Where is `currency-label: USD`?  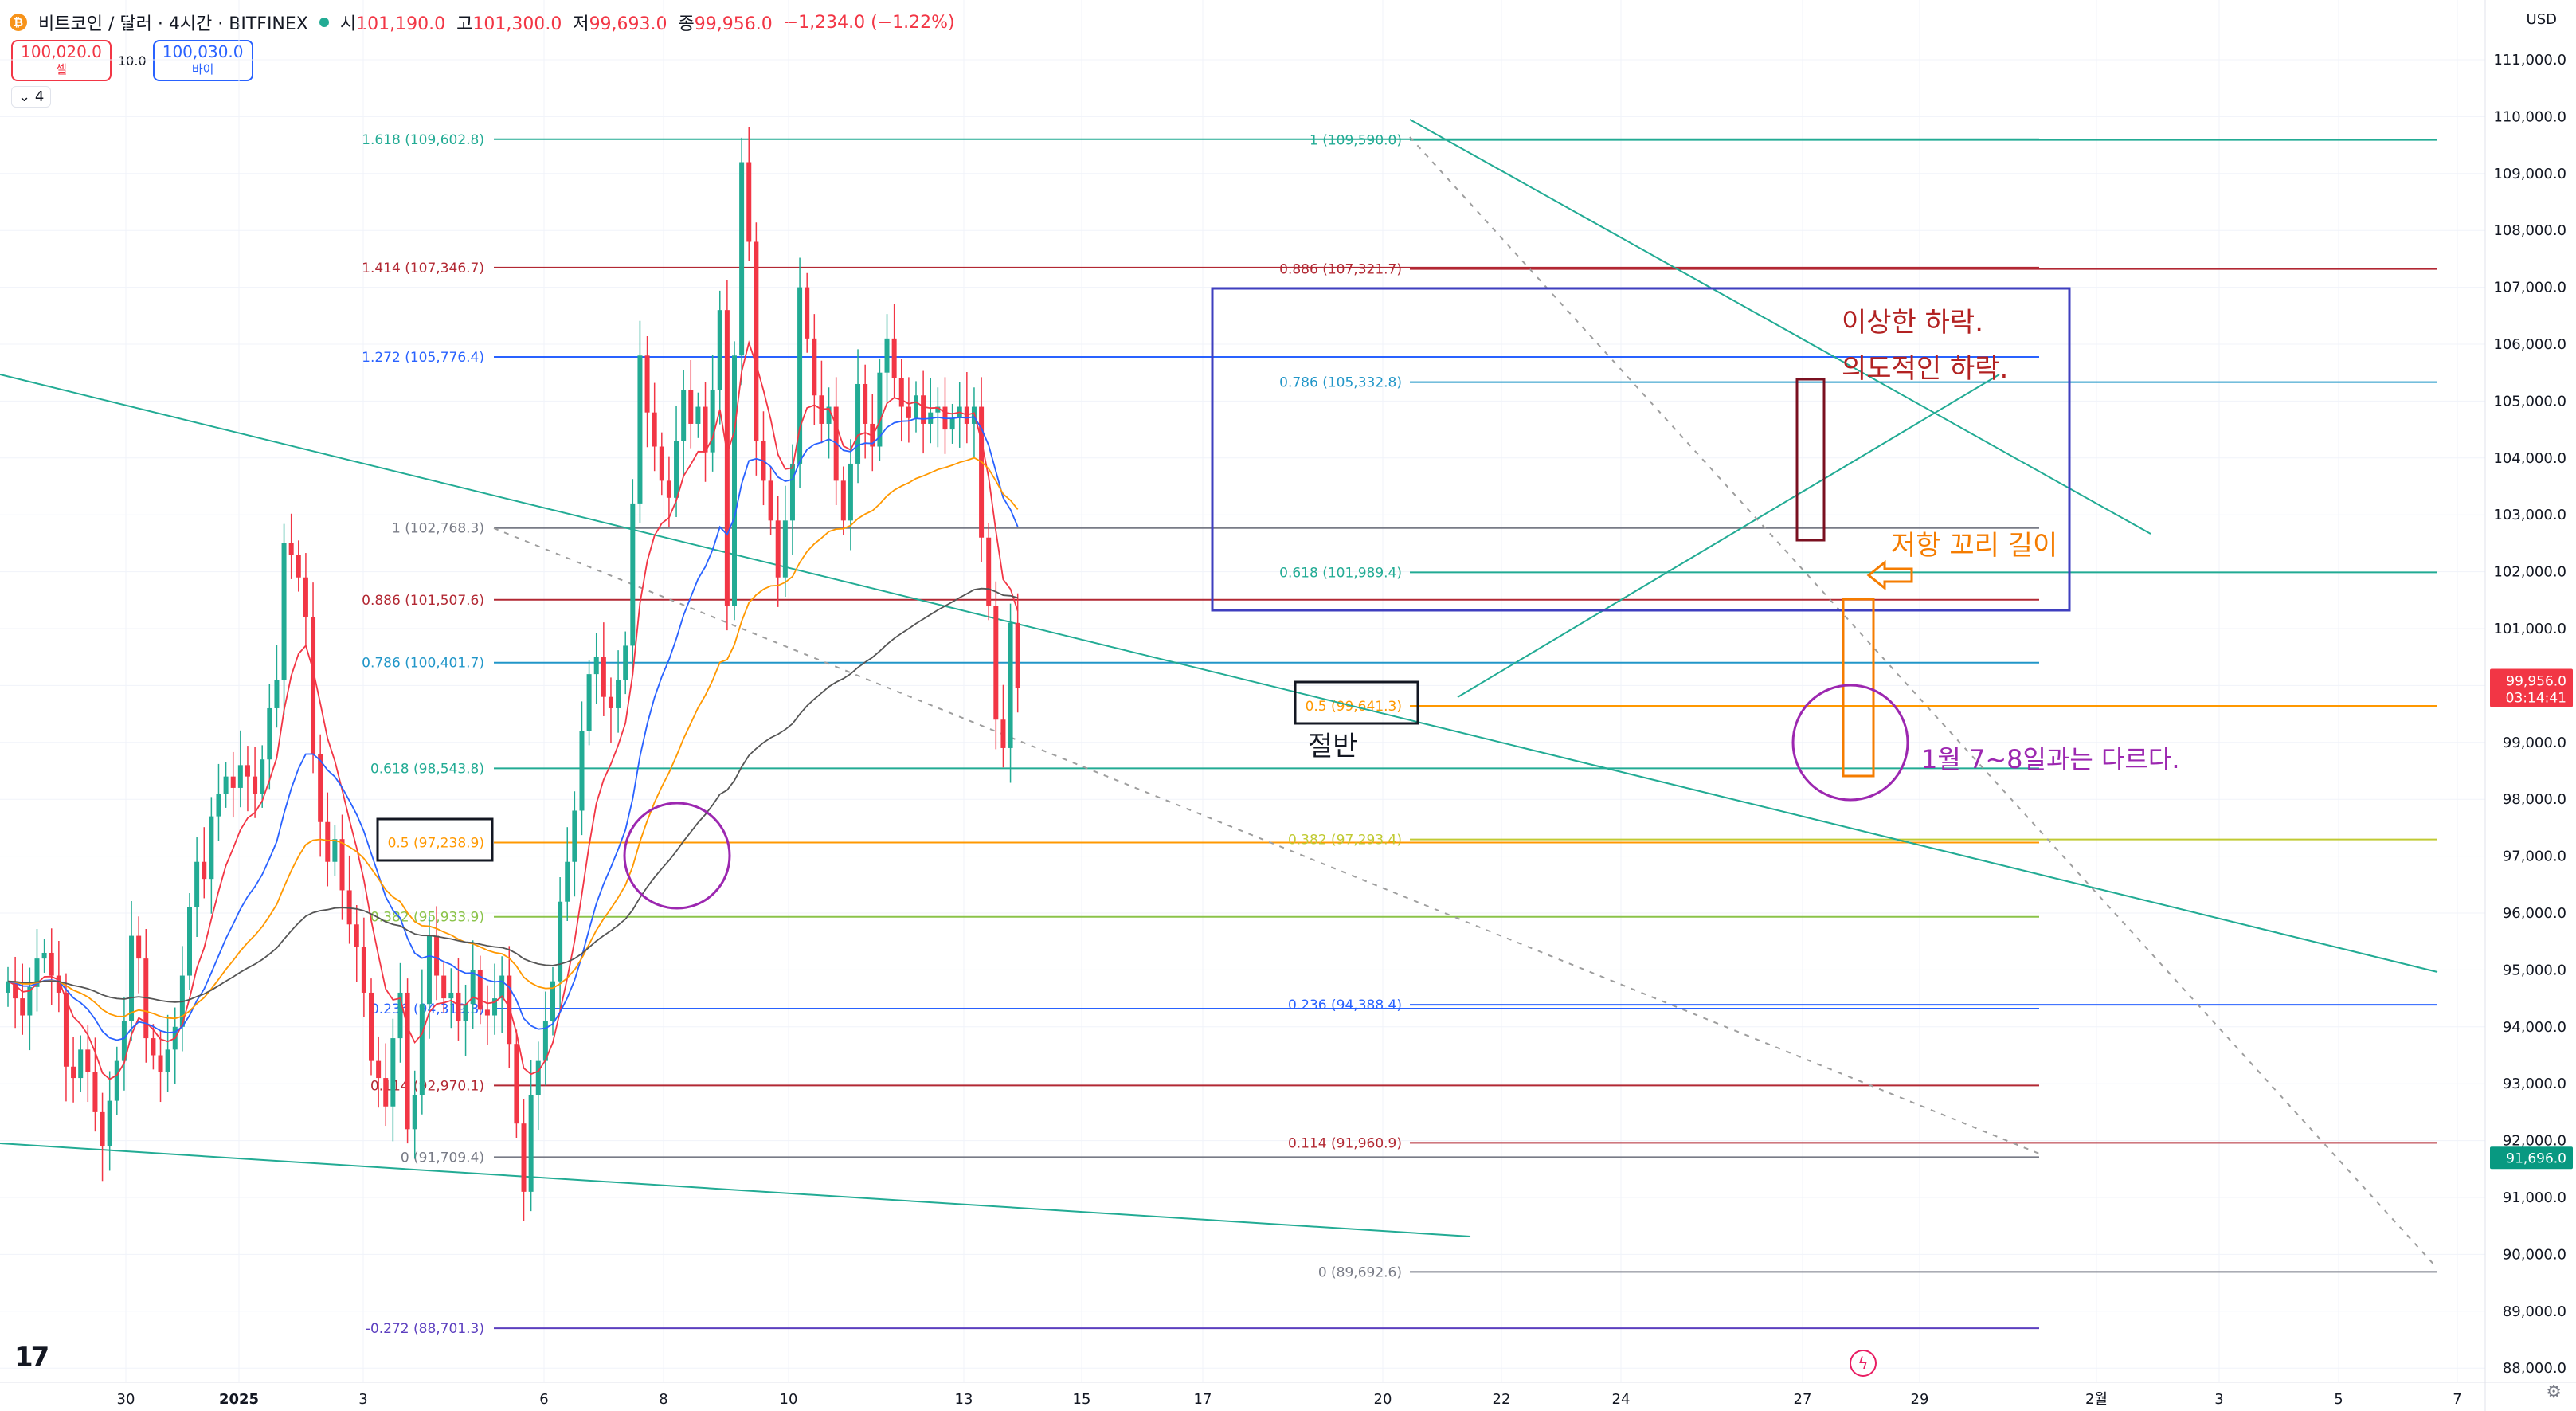 currency-label: USD is located at coordinates (2541, 19).